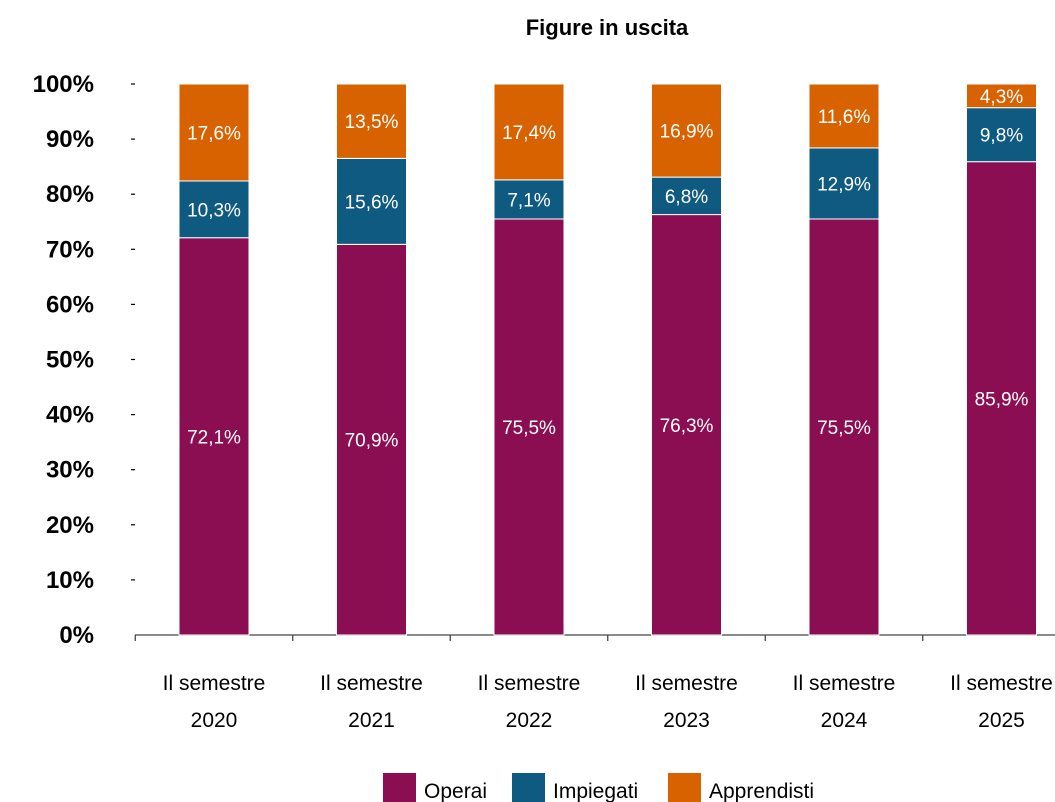  I want to click on x-tick-label: 2022, so click(529, 720).